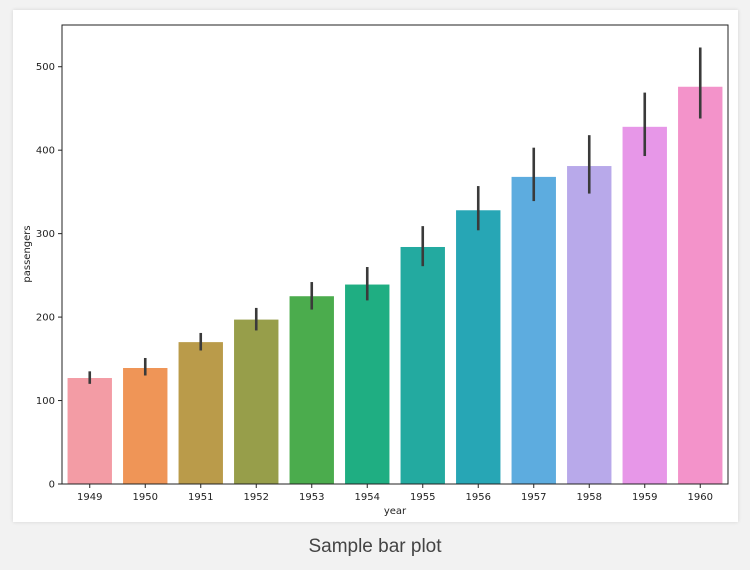 Image resolution: width=750 pixels, height=570 pixels. Describe the element at coordinates (422, 365) in the screenshot. I see `bar-1955` at that location.